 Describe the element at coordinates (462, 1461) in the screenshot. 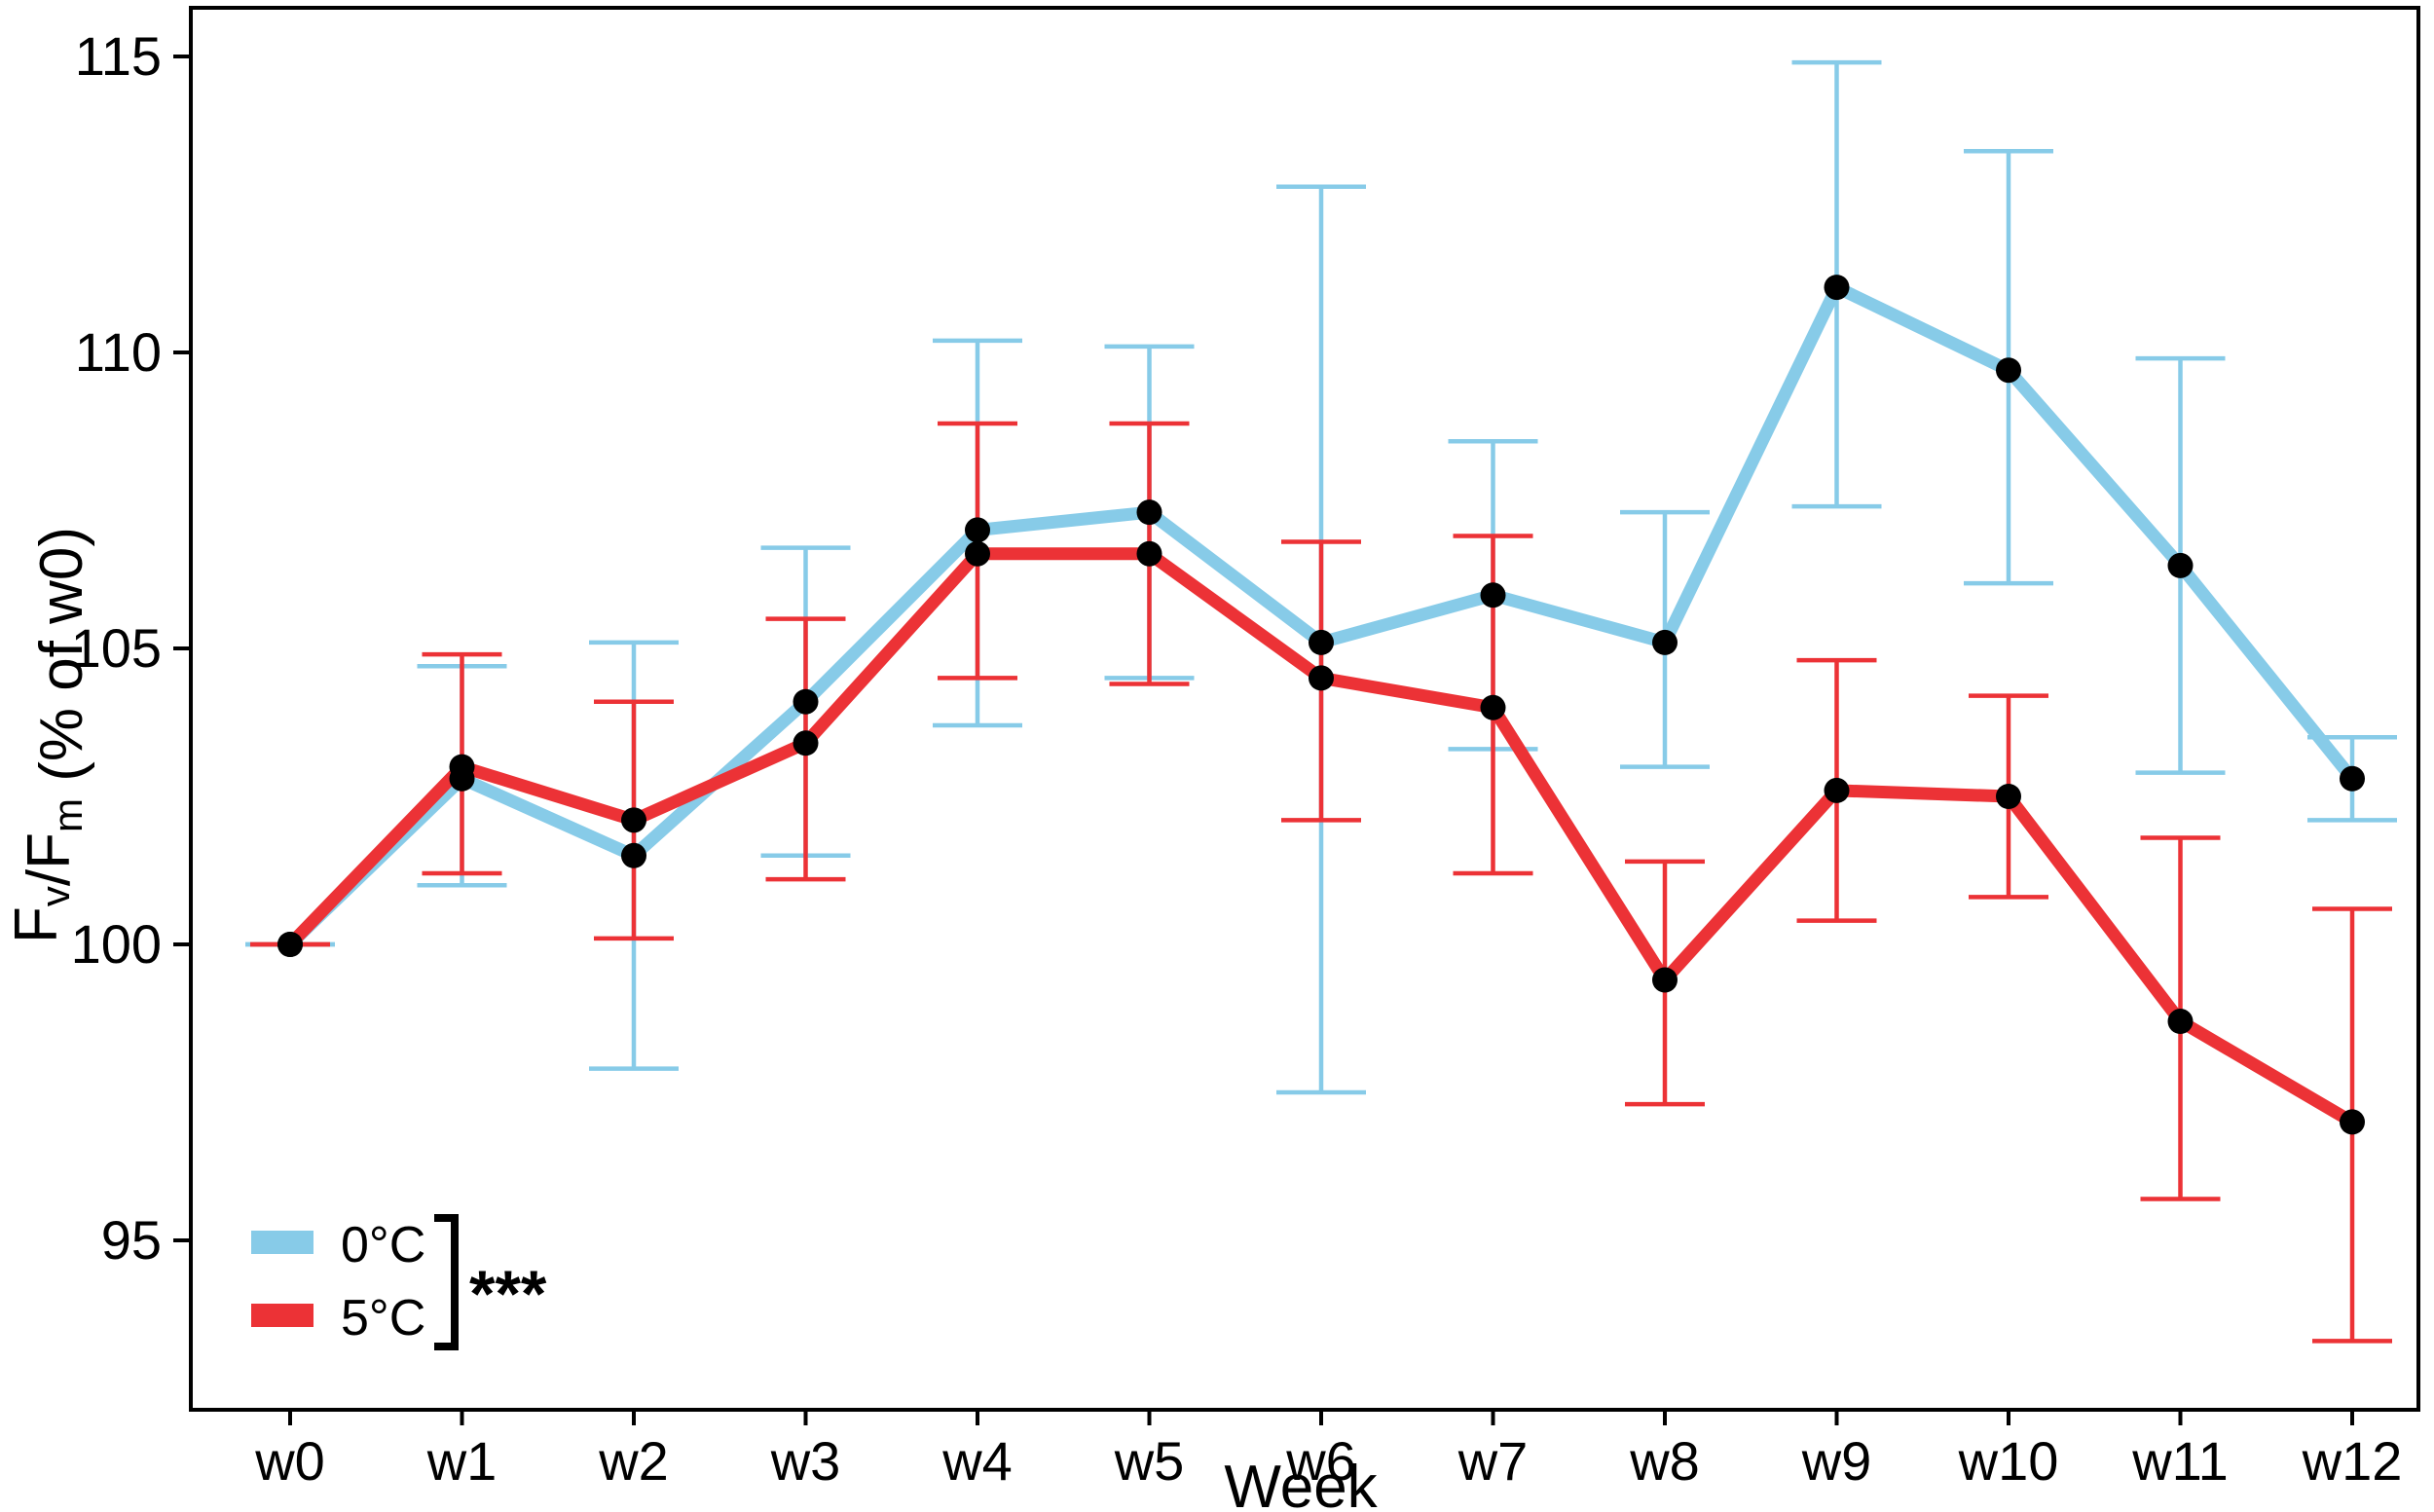

I see `x-tick-label: w1` at that location.